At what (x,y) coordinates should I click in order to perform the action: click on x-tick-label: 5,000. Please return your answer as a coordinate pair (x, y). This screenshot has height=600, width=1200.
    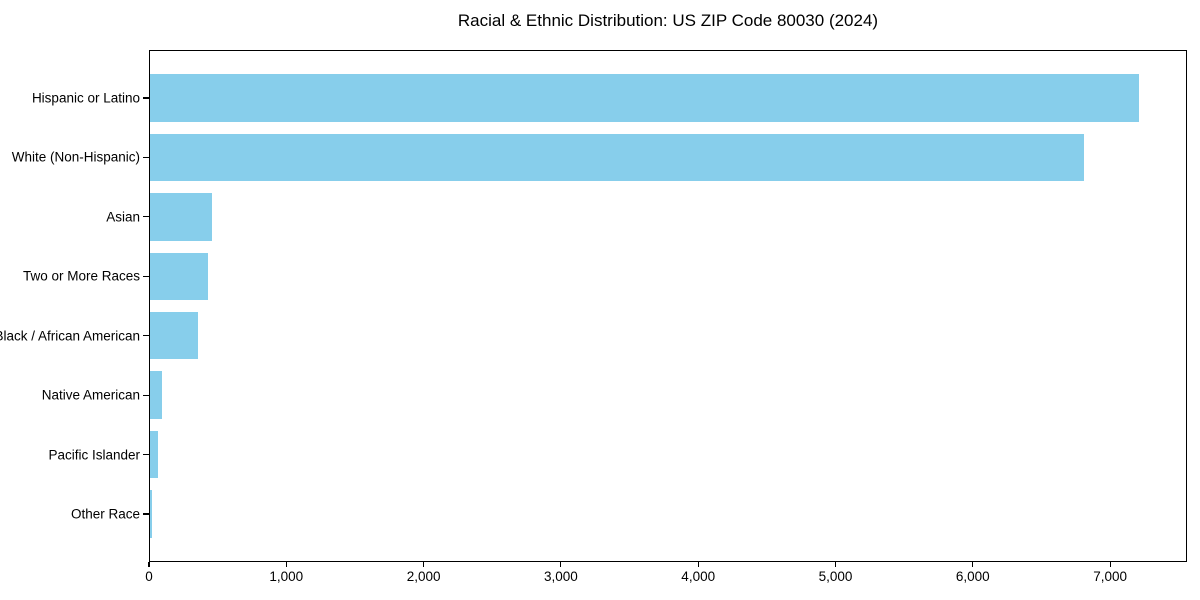
    Looking at the image, I should click on (835, 576).